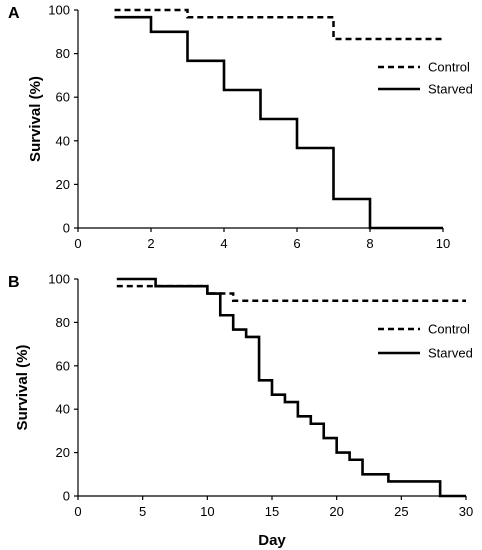 The image size is (482, 550). Describe the element at coordinates (14, 282) in the screenshot. I see `panel-label: B` at that location.